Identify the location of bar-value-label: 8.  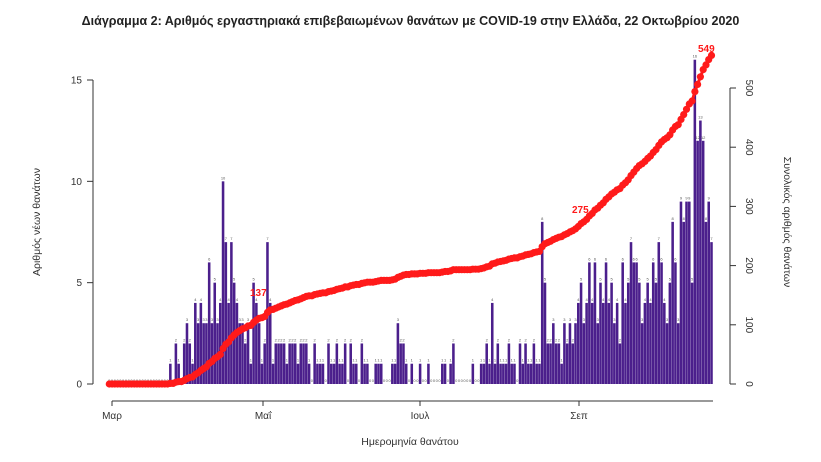
(542, 218).